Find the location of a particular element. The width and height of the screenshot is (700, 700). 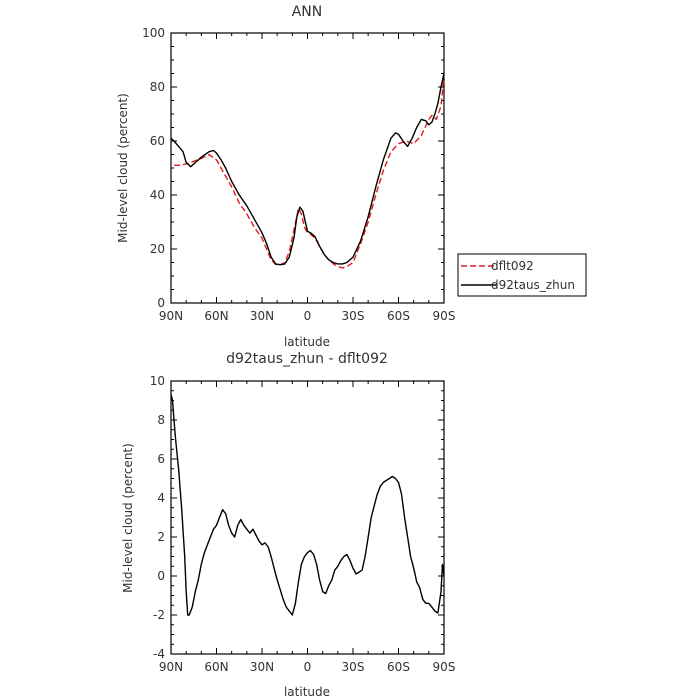

legend-box is located at coordinates (522, 275).